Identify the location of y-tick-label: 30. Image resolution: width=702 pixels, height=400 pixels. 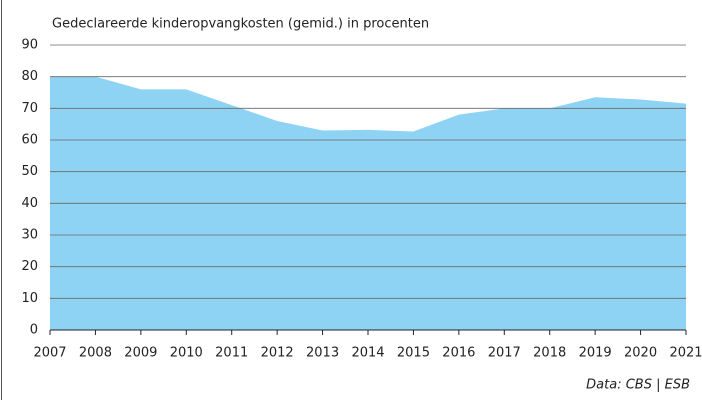
(29, 235).